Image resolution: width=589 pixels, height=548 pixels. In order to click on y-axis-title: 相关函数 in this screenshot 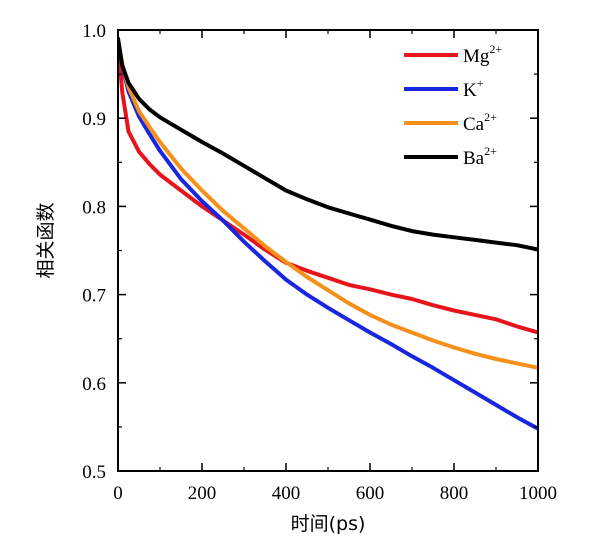, I will do `click(46, 240)`.